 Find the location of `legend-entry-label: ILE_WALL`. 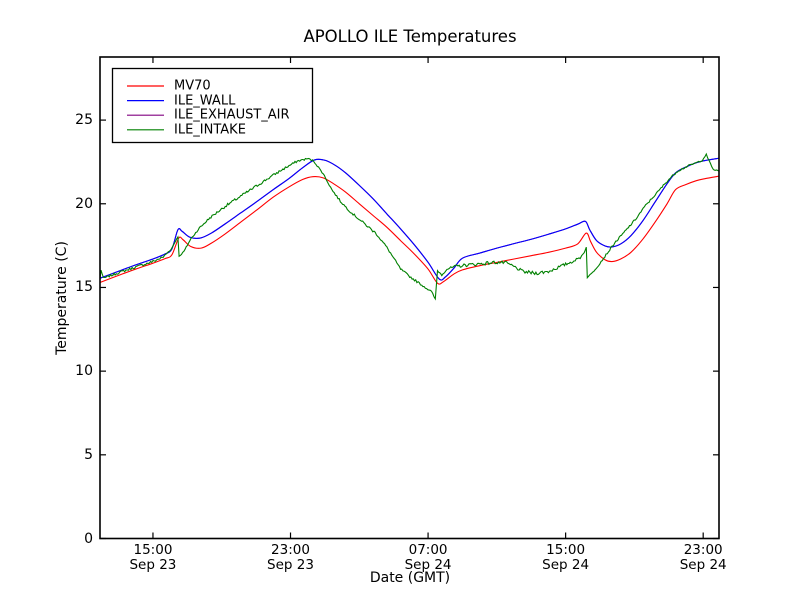

legend-entry-label: ILE_WALL is located at coordinates (205, 101).